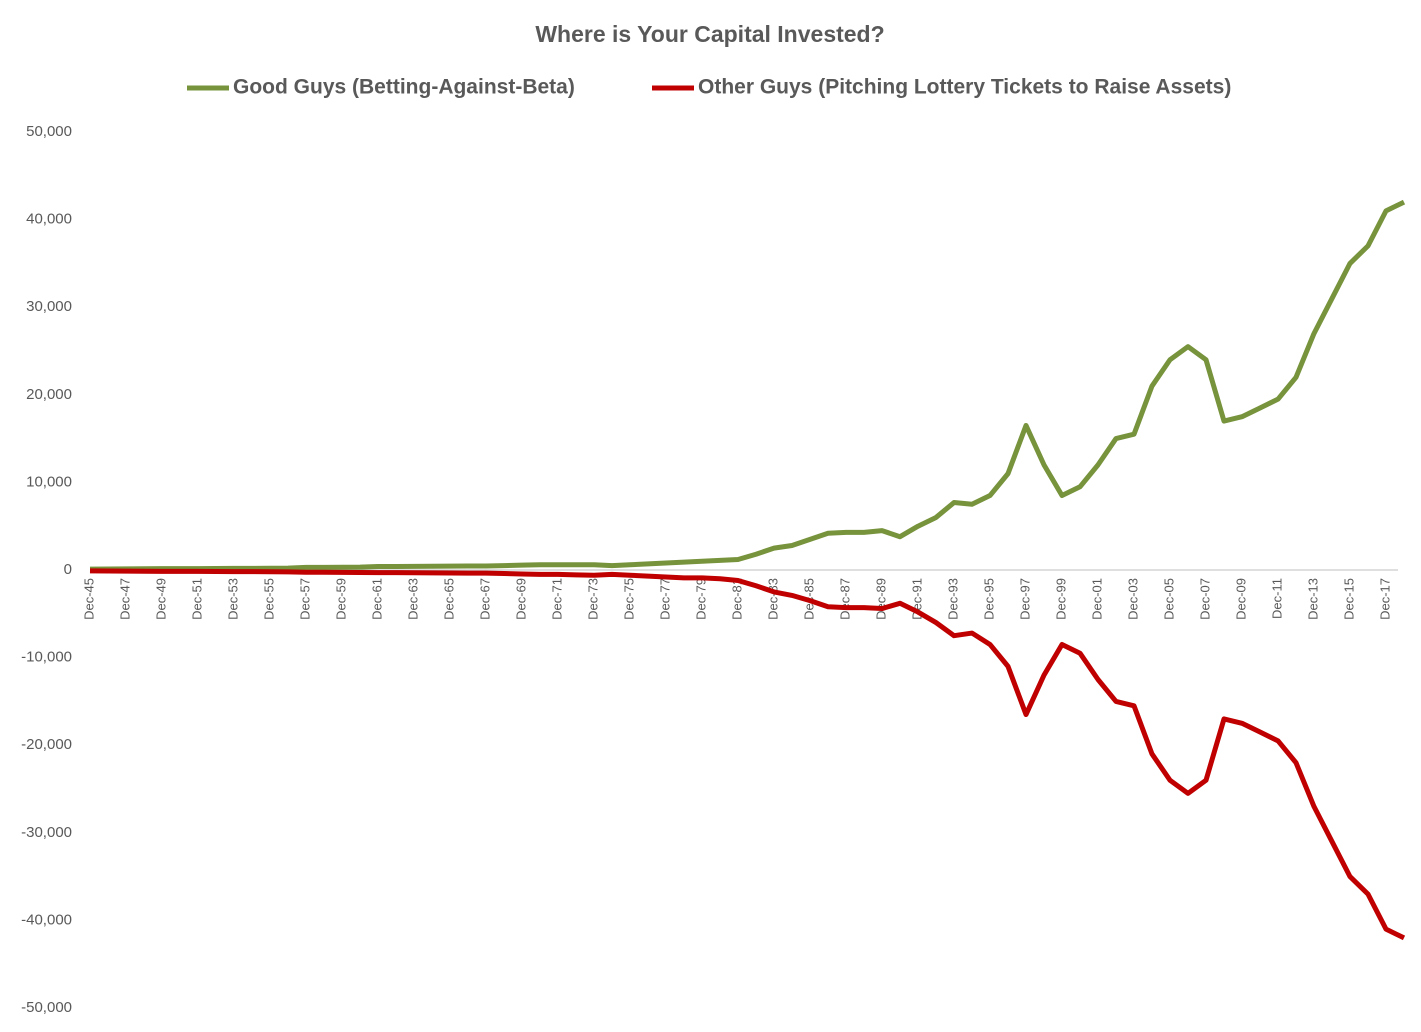  I want to click on y-tick-label: 20,000, so click(49, 394).